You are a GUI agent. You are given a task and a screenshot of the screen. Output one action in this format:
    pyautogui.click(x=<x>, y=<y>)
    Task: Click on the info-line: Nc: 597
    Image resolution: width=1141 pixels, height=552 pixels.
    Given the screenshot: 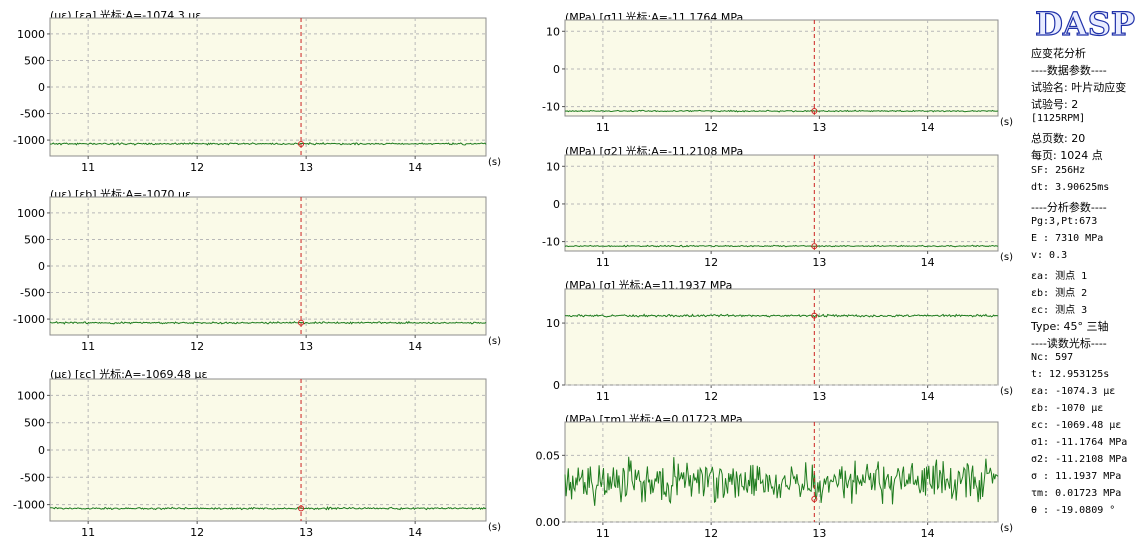 What is the action you would take?
    pyautogui.click(x=1052, y=357)
    